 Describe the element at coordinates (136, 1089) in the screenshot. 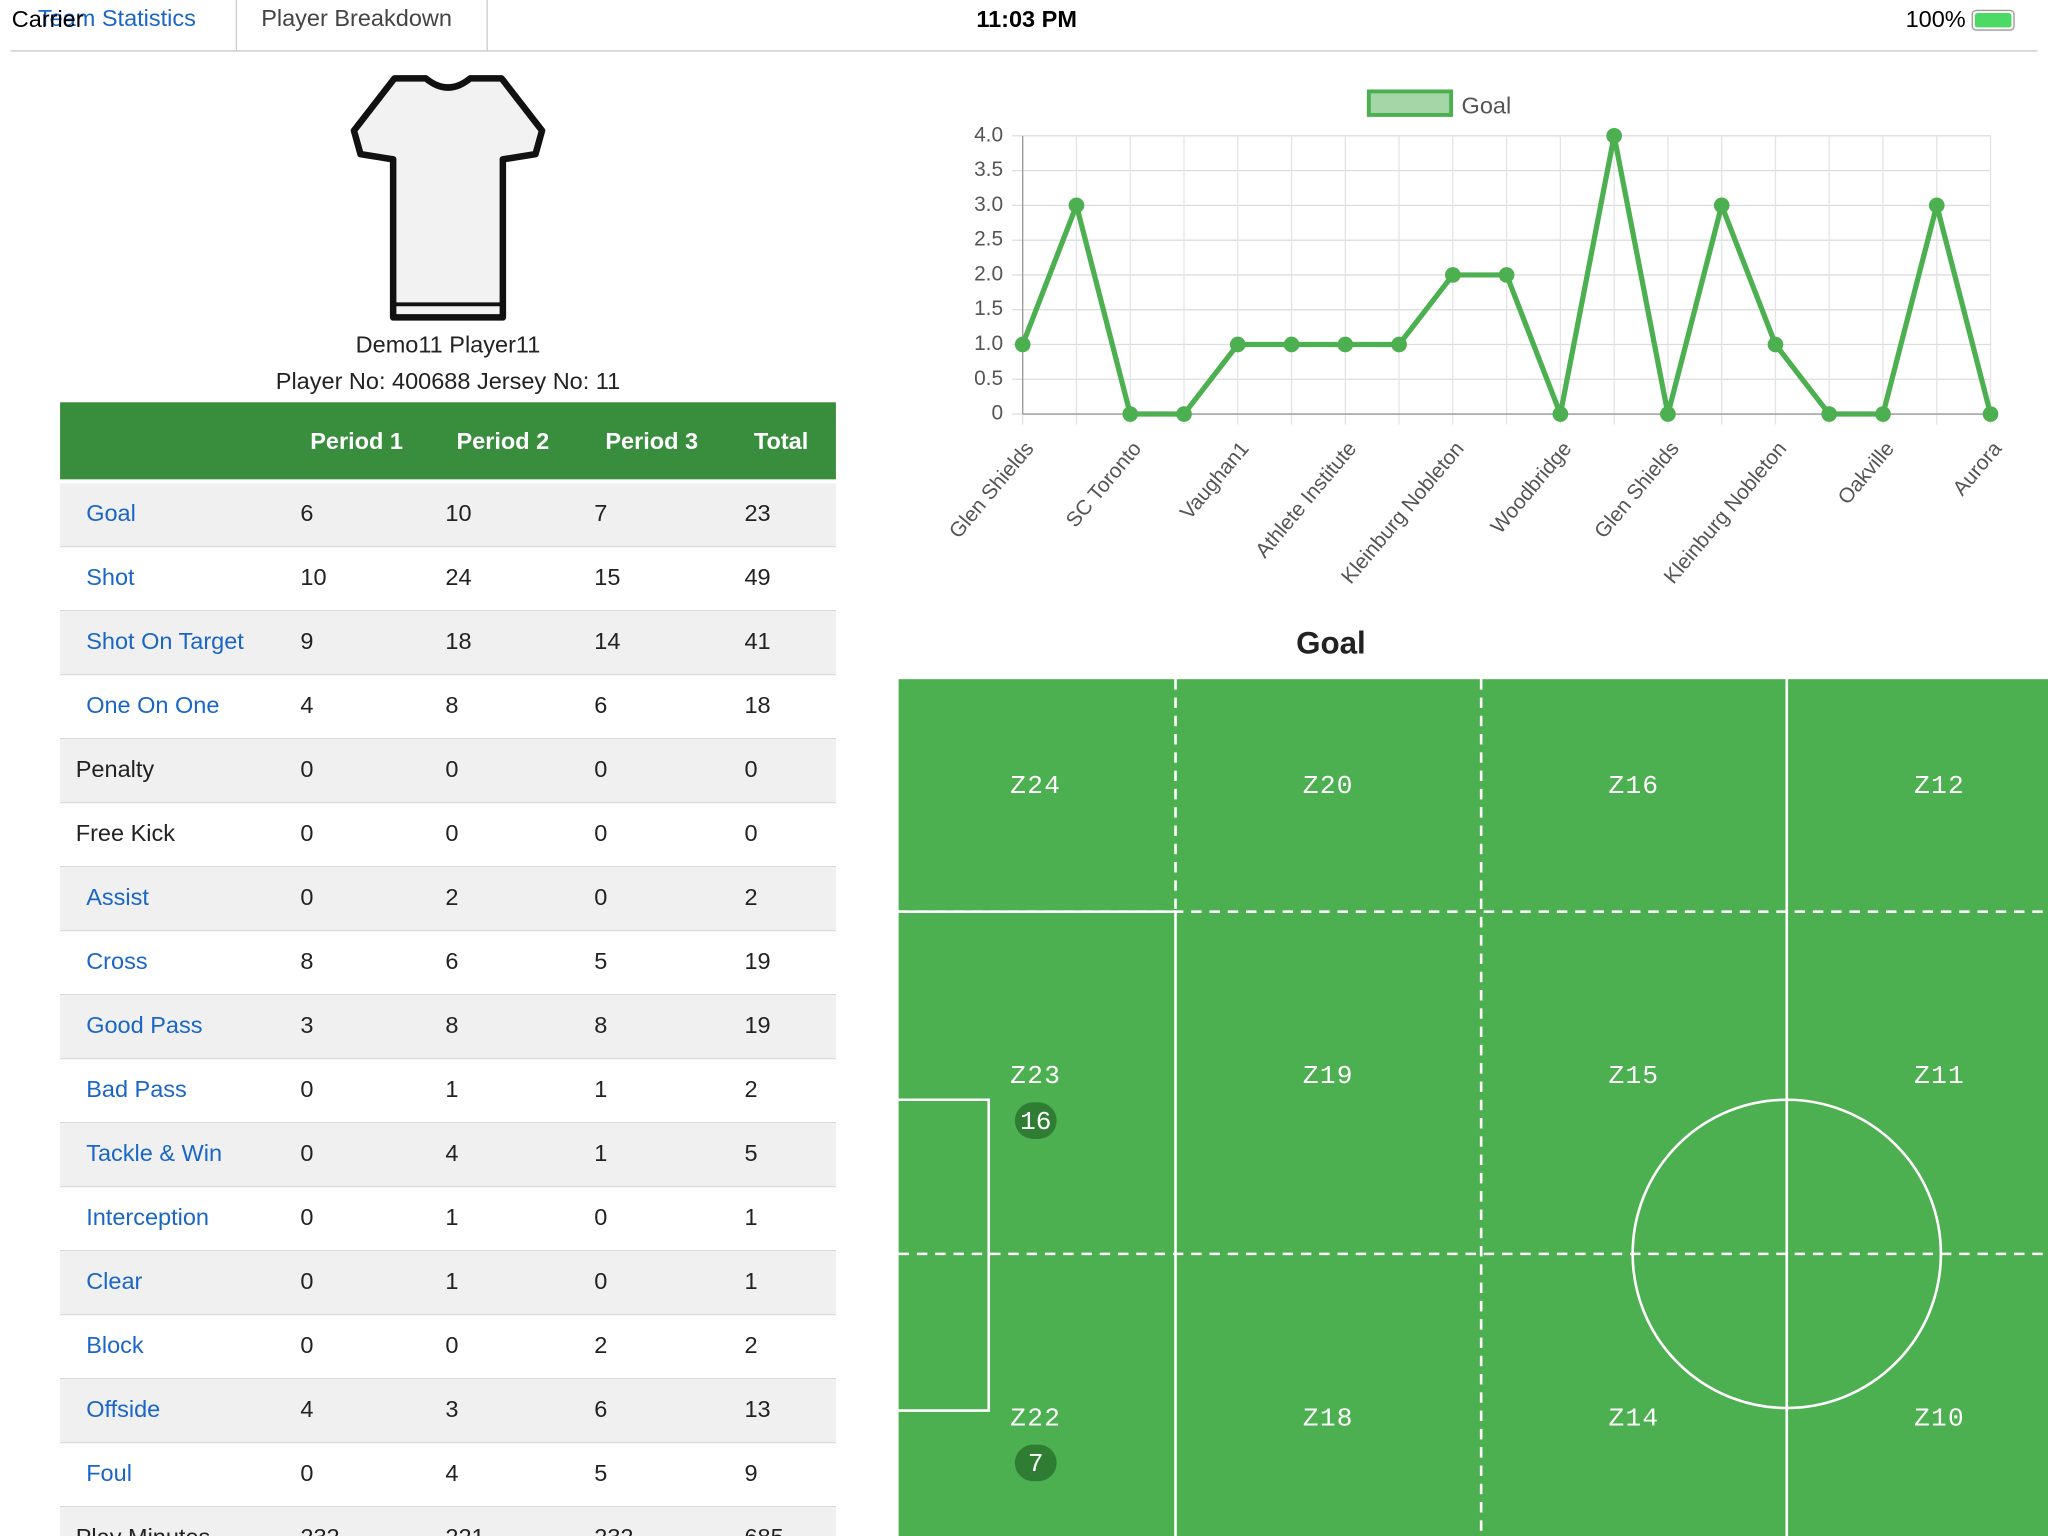

I see `row-label: Bad Pass` at that location.